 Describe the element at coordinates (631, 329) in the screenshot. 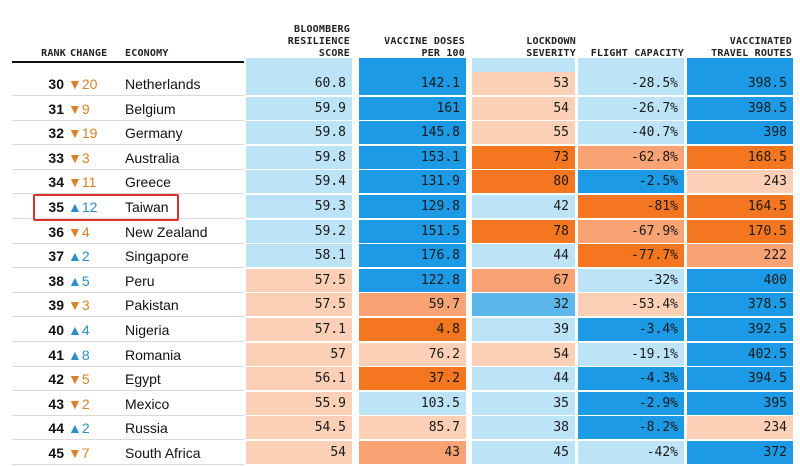

I see `flight-capacity-cell: -3.4%` at that location.